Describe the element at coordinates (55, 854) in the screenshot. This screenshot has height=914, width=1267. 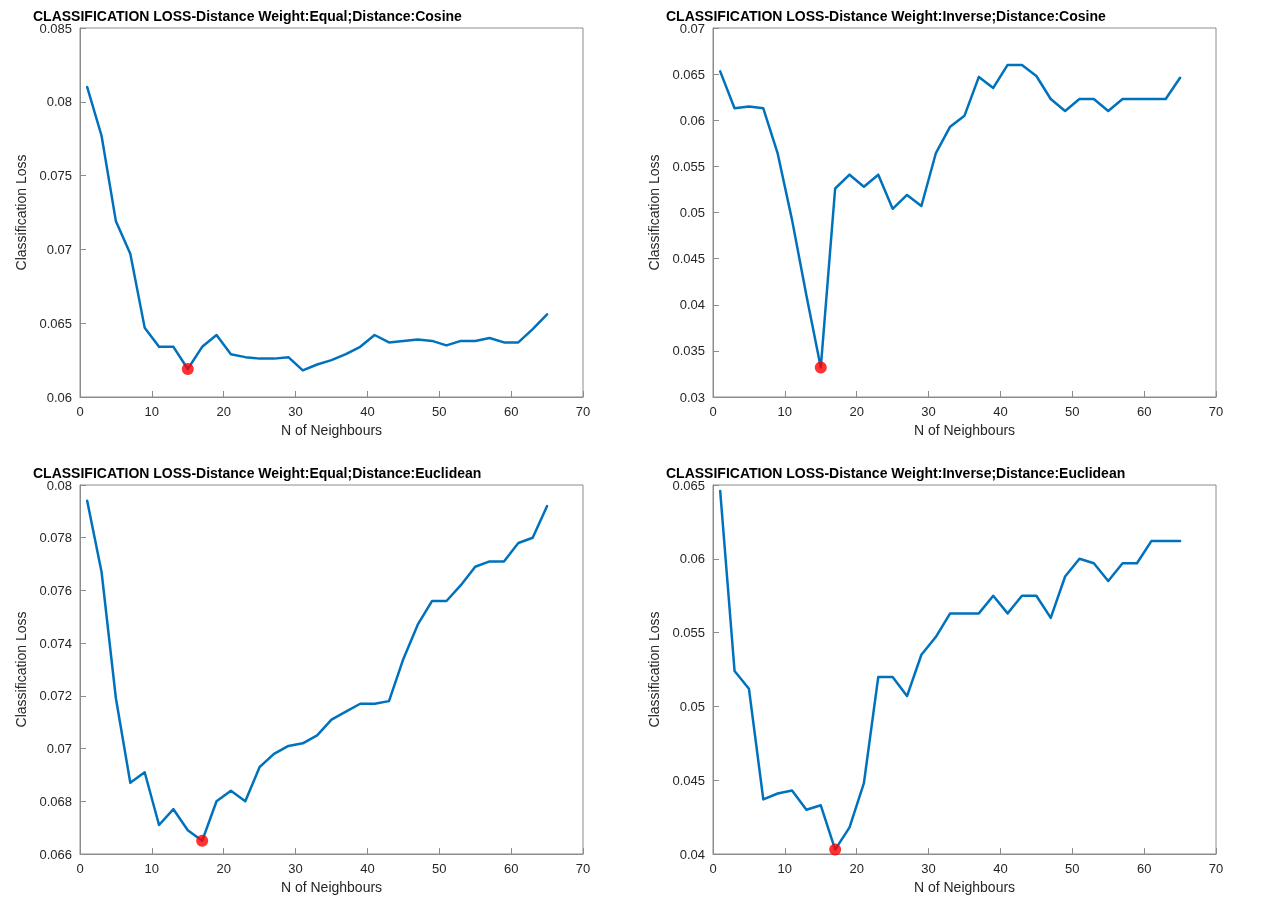
I see `y-tick-label: 0.066` at that location.